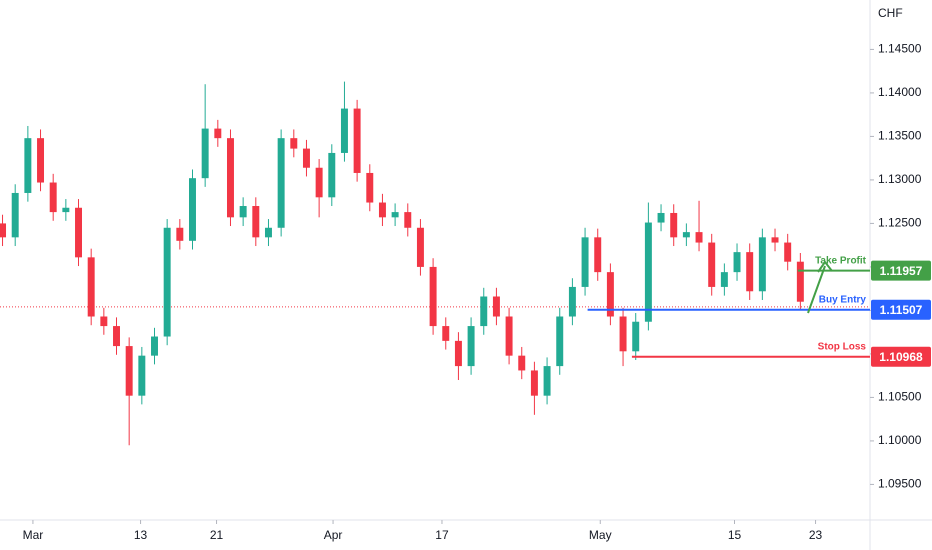  Describe the element at coordinates (841, 260) in the screenshot. I see `level-name: Take Profit` at that location.